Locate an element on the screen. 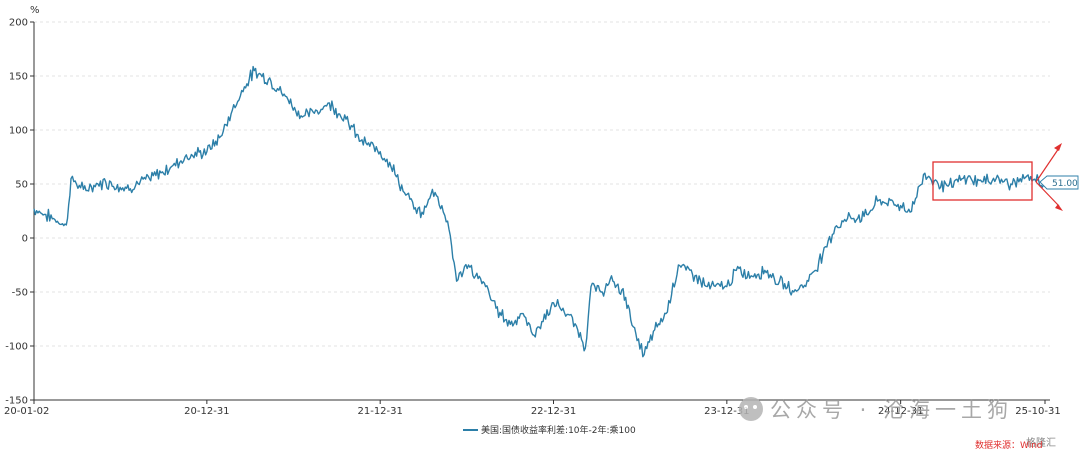  callout-value: 51.00 is located at coordinates (1065, 184).